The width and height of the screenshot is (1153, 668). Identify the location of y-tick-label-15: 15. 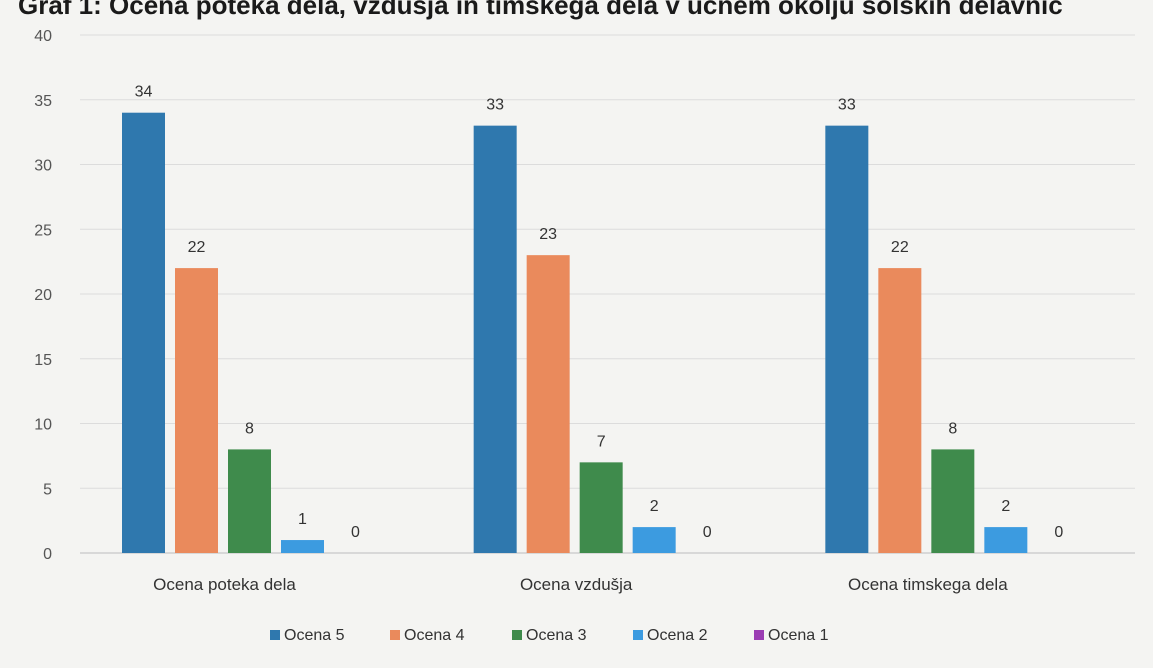
(43, 360).